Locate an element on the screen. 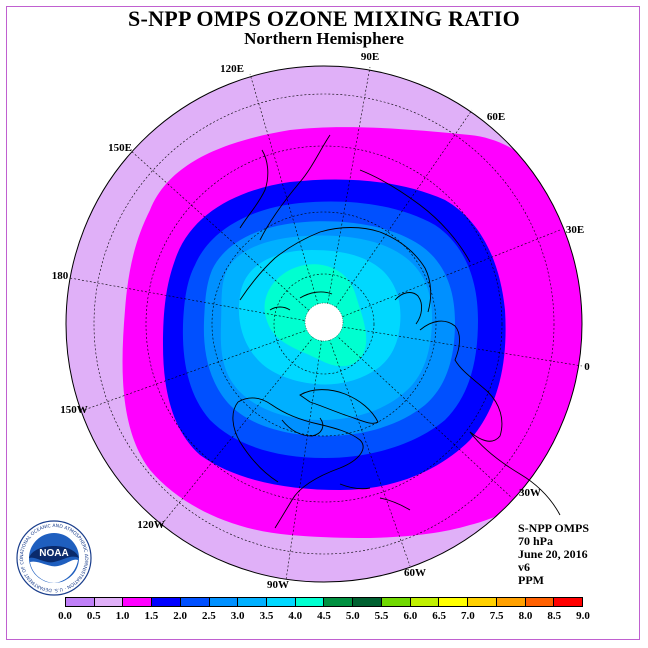 The image size is (648, 648). colorbar-tick-label: 4.0 is located at coordinates (295, 616).